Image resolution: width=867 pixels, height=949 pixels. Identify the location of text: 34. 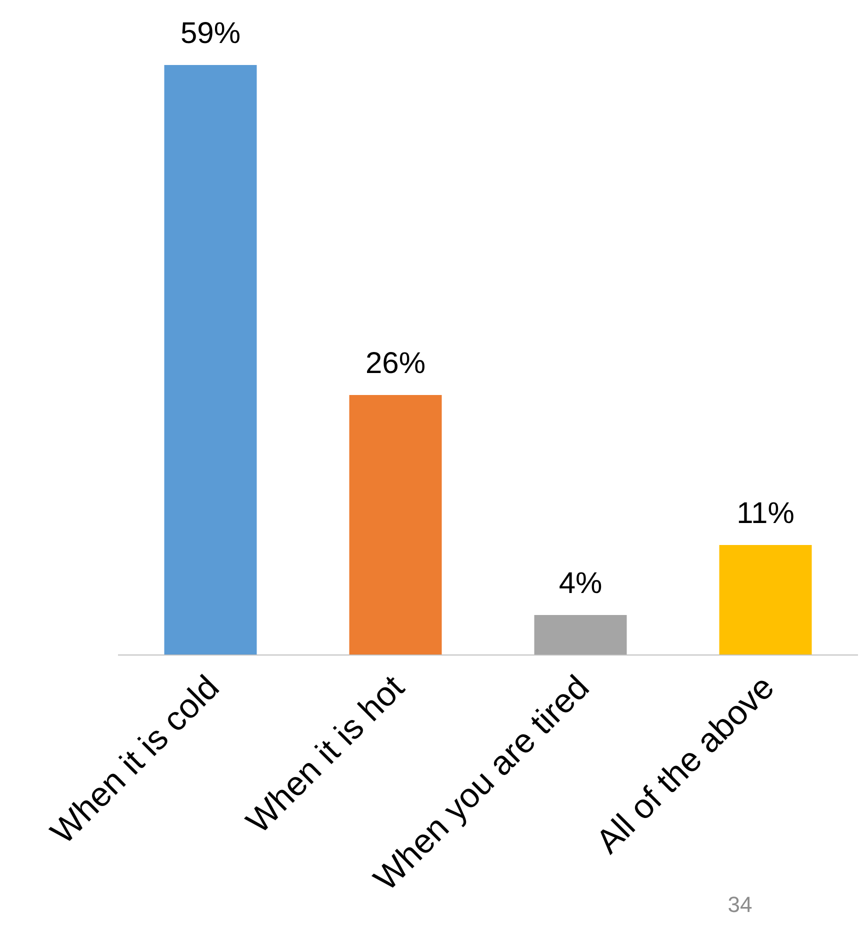
(740, 904).